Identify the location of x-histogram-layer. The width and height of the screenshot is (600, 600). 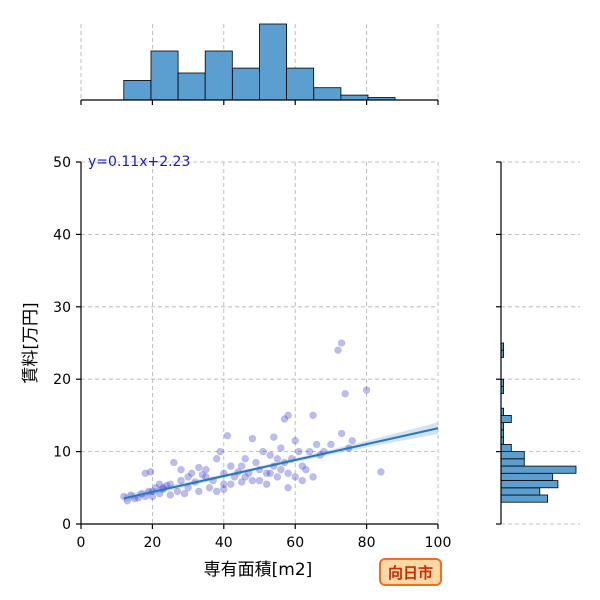
(259, 62).